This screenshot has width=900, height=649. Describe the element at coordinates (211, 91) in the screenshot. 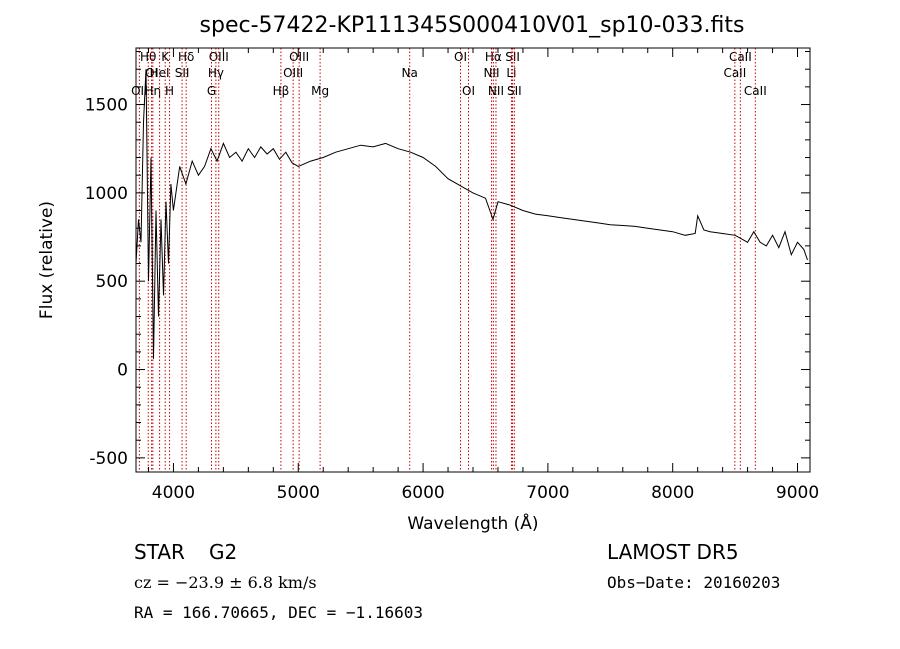

I see `marker-label: G` at that location.